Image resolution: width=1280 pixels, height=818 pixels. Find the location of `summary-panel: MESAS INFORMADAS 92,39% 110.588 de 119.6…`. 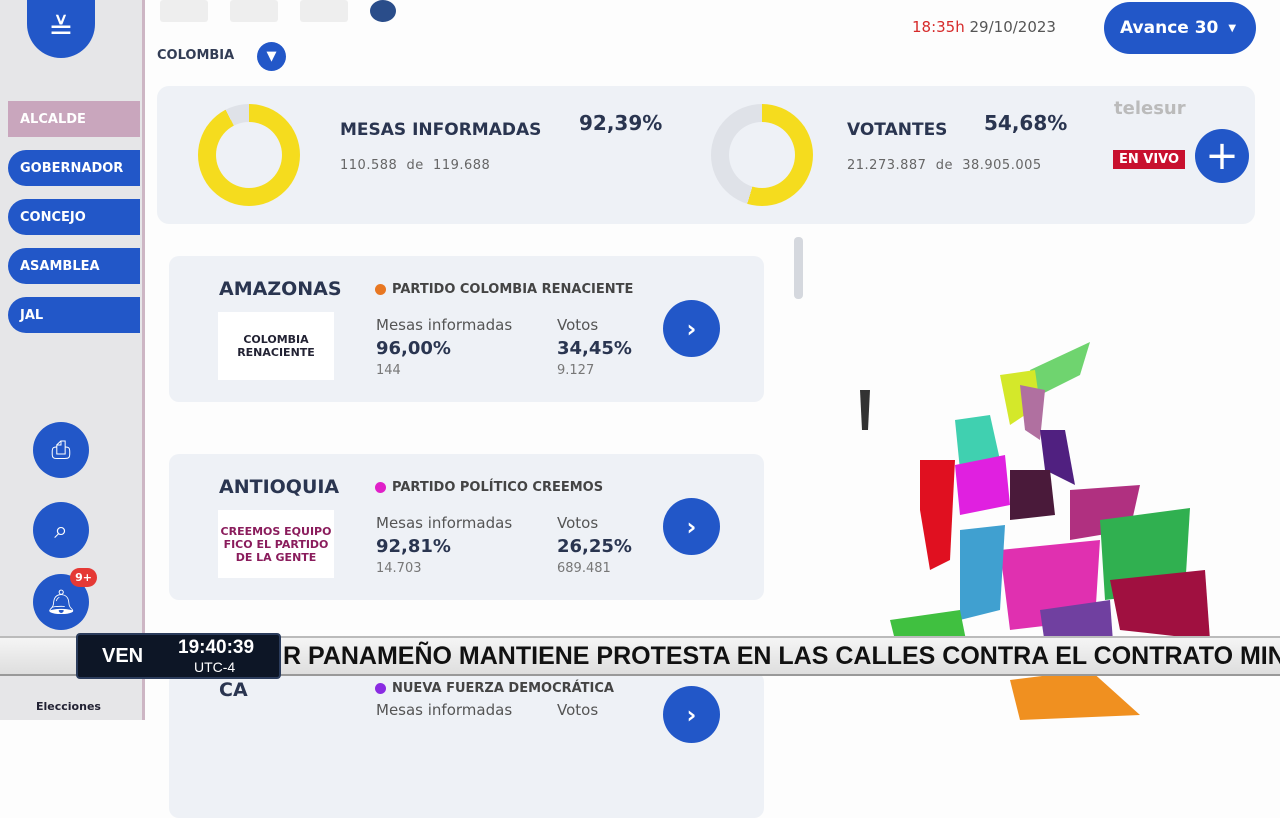

summary-panel: MESAS INFORMADAS 92,39% 110.588 de 119.6… is located at coordinates (706, 155).